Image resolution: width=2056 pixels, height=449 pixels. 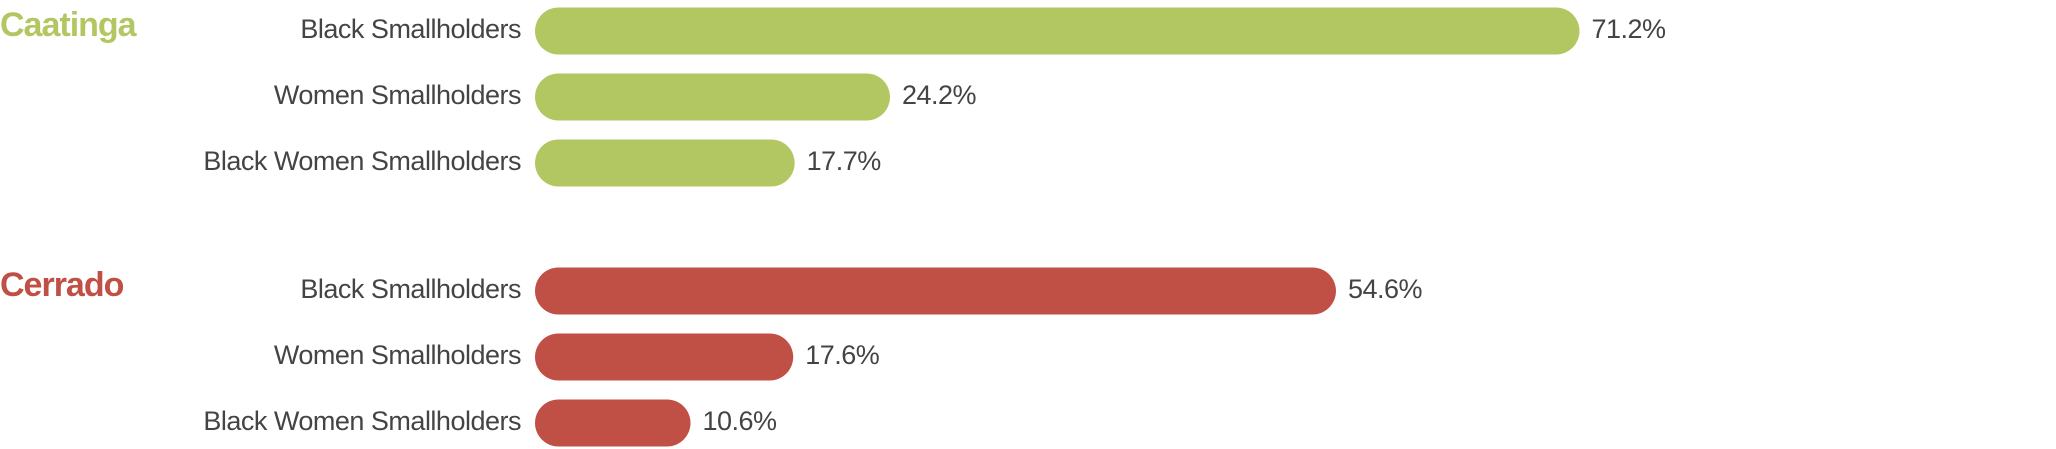 I want to click on value-label: 71.2%, so click(x=1629, y=29).